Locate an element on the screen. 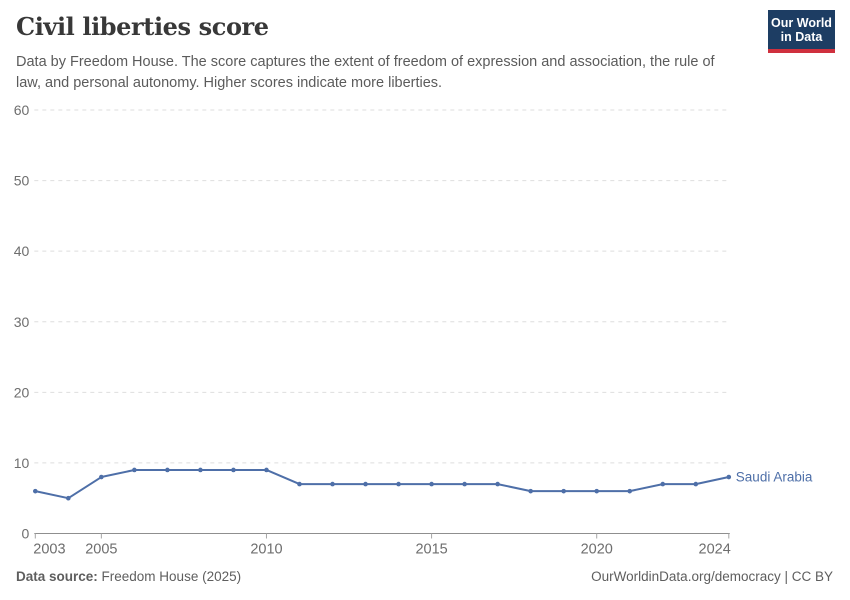  owid-logo-line1: Our World is located at coordinates (801, 23).